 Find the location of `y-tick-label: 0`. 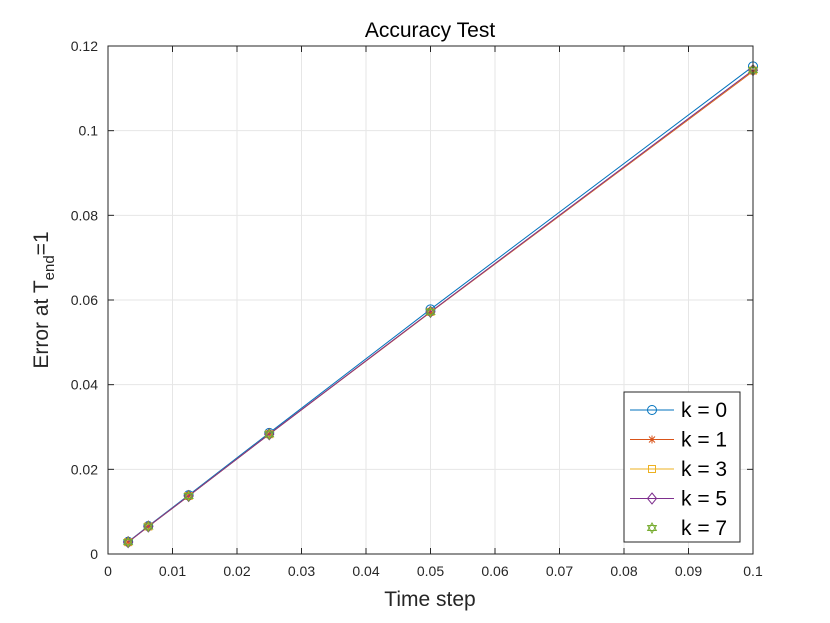

y-tick-label: 0 is located at coordinates (94, 554).